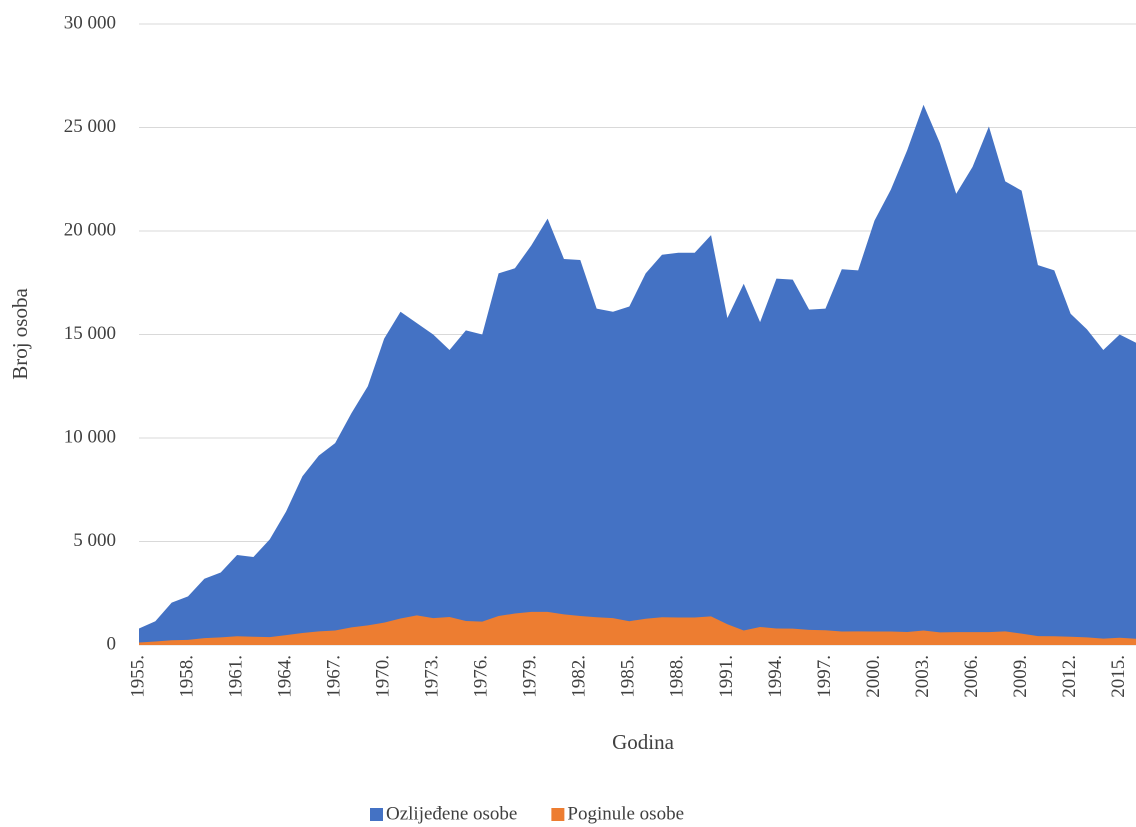 Image resolution: width=1136 pixels, height=827 pixels. Describe the element at coordinates (527, 813) in the screenshot. I see `legend: Ozlijeđene osobe Poginule osobe` at that location.